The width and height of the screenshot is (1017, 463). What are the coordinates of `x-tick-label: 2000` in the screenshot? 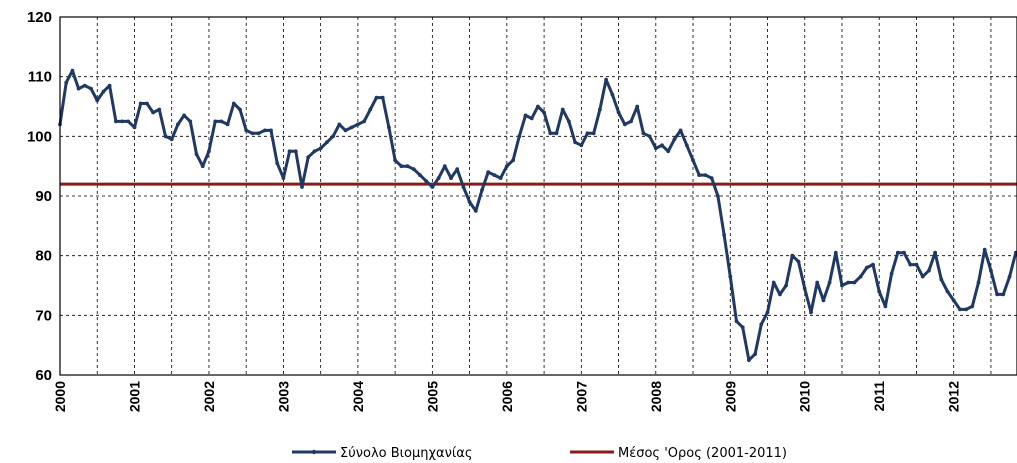 It's located at (60, 396).